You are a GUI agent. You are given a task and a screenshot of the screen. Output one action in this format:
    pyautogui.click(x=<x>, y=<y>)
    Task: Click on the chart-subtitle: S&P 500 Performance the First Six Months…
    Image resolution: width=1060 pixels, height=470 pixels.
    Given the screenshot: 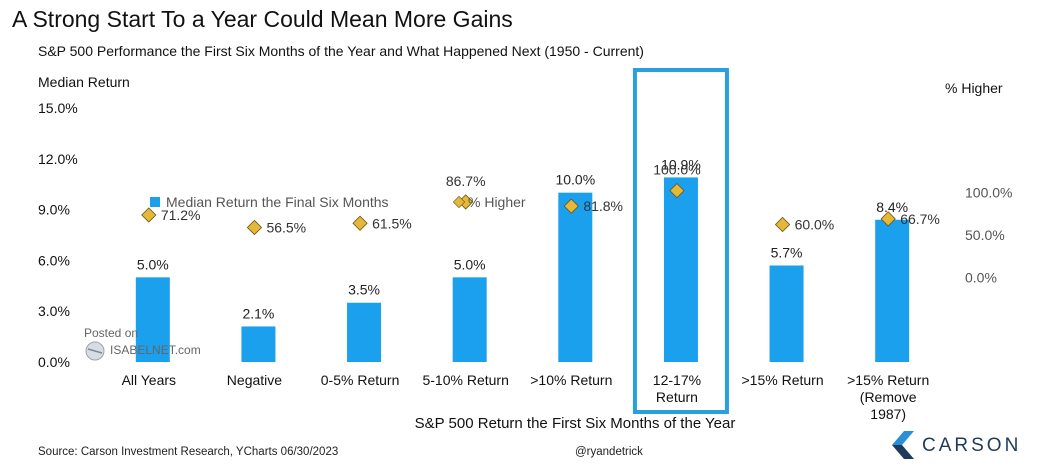 What is the action you would take?
    pyautogui.click(x=341, y=51)
    